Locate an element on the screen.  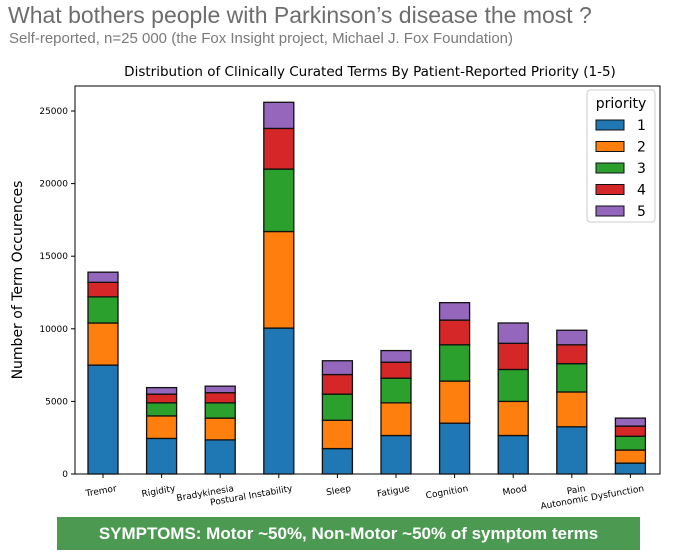
x-tick-label: Rigidity is located at coordinates (159, 492).